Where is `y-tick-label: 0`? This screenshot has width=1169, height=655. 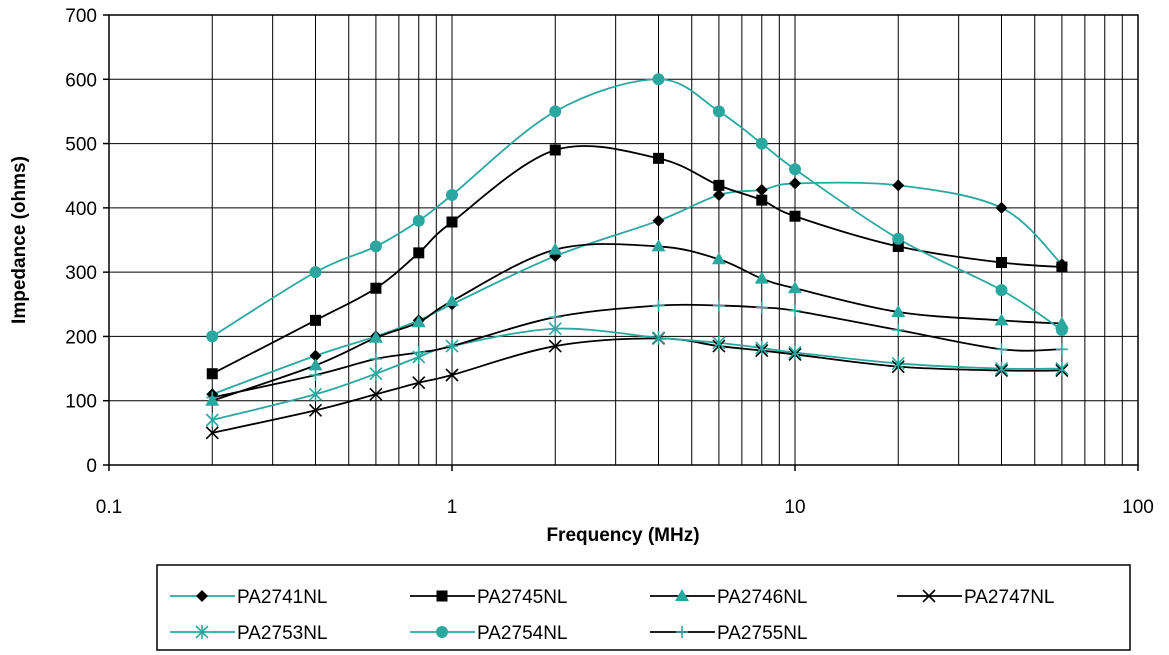
y-tick-label: 0 is located at coordinates (91, 466).